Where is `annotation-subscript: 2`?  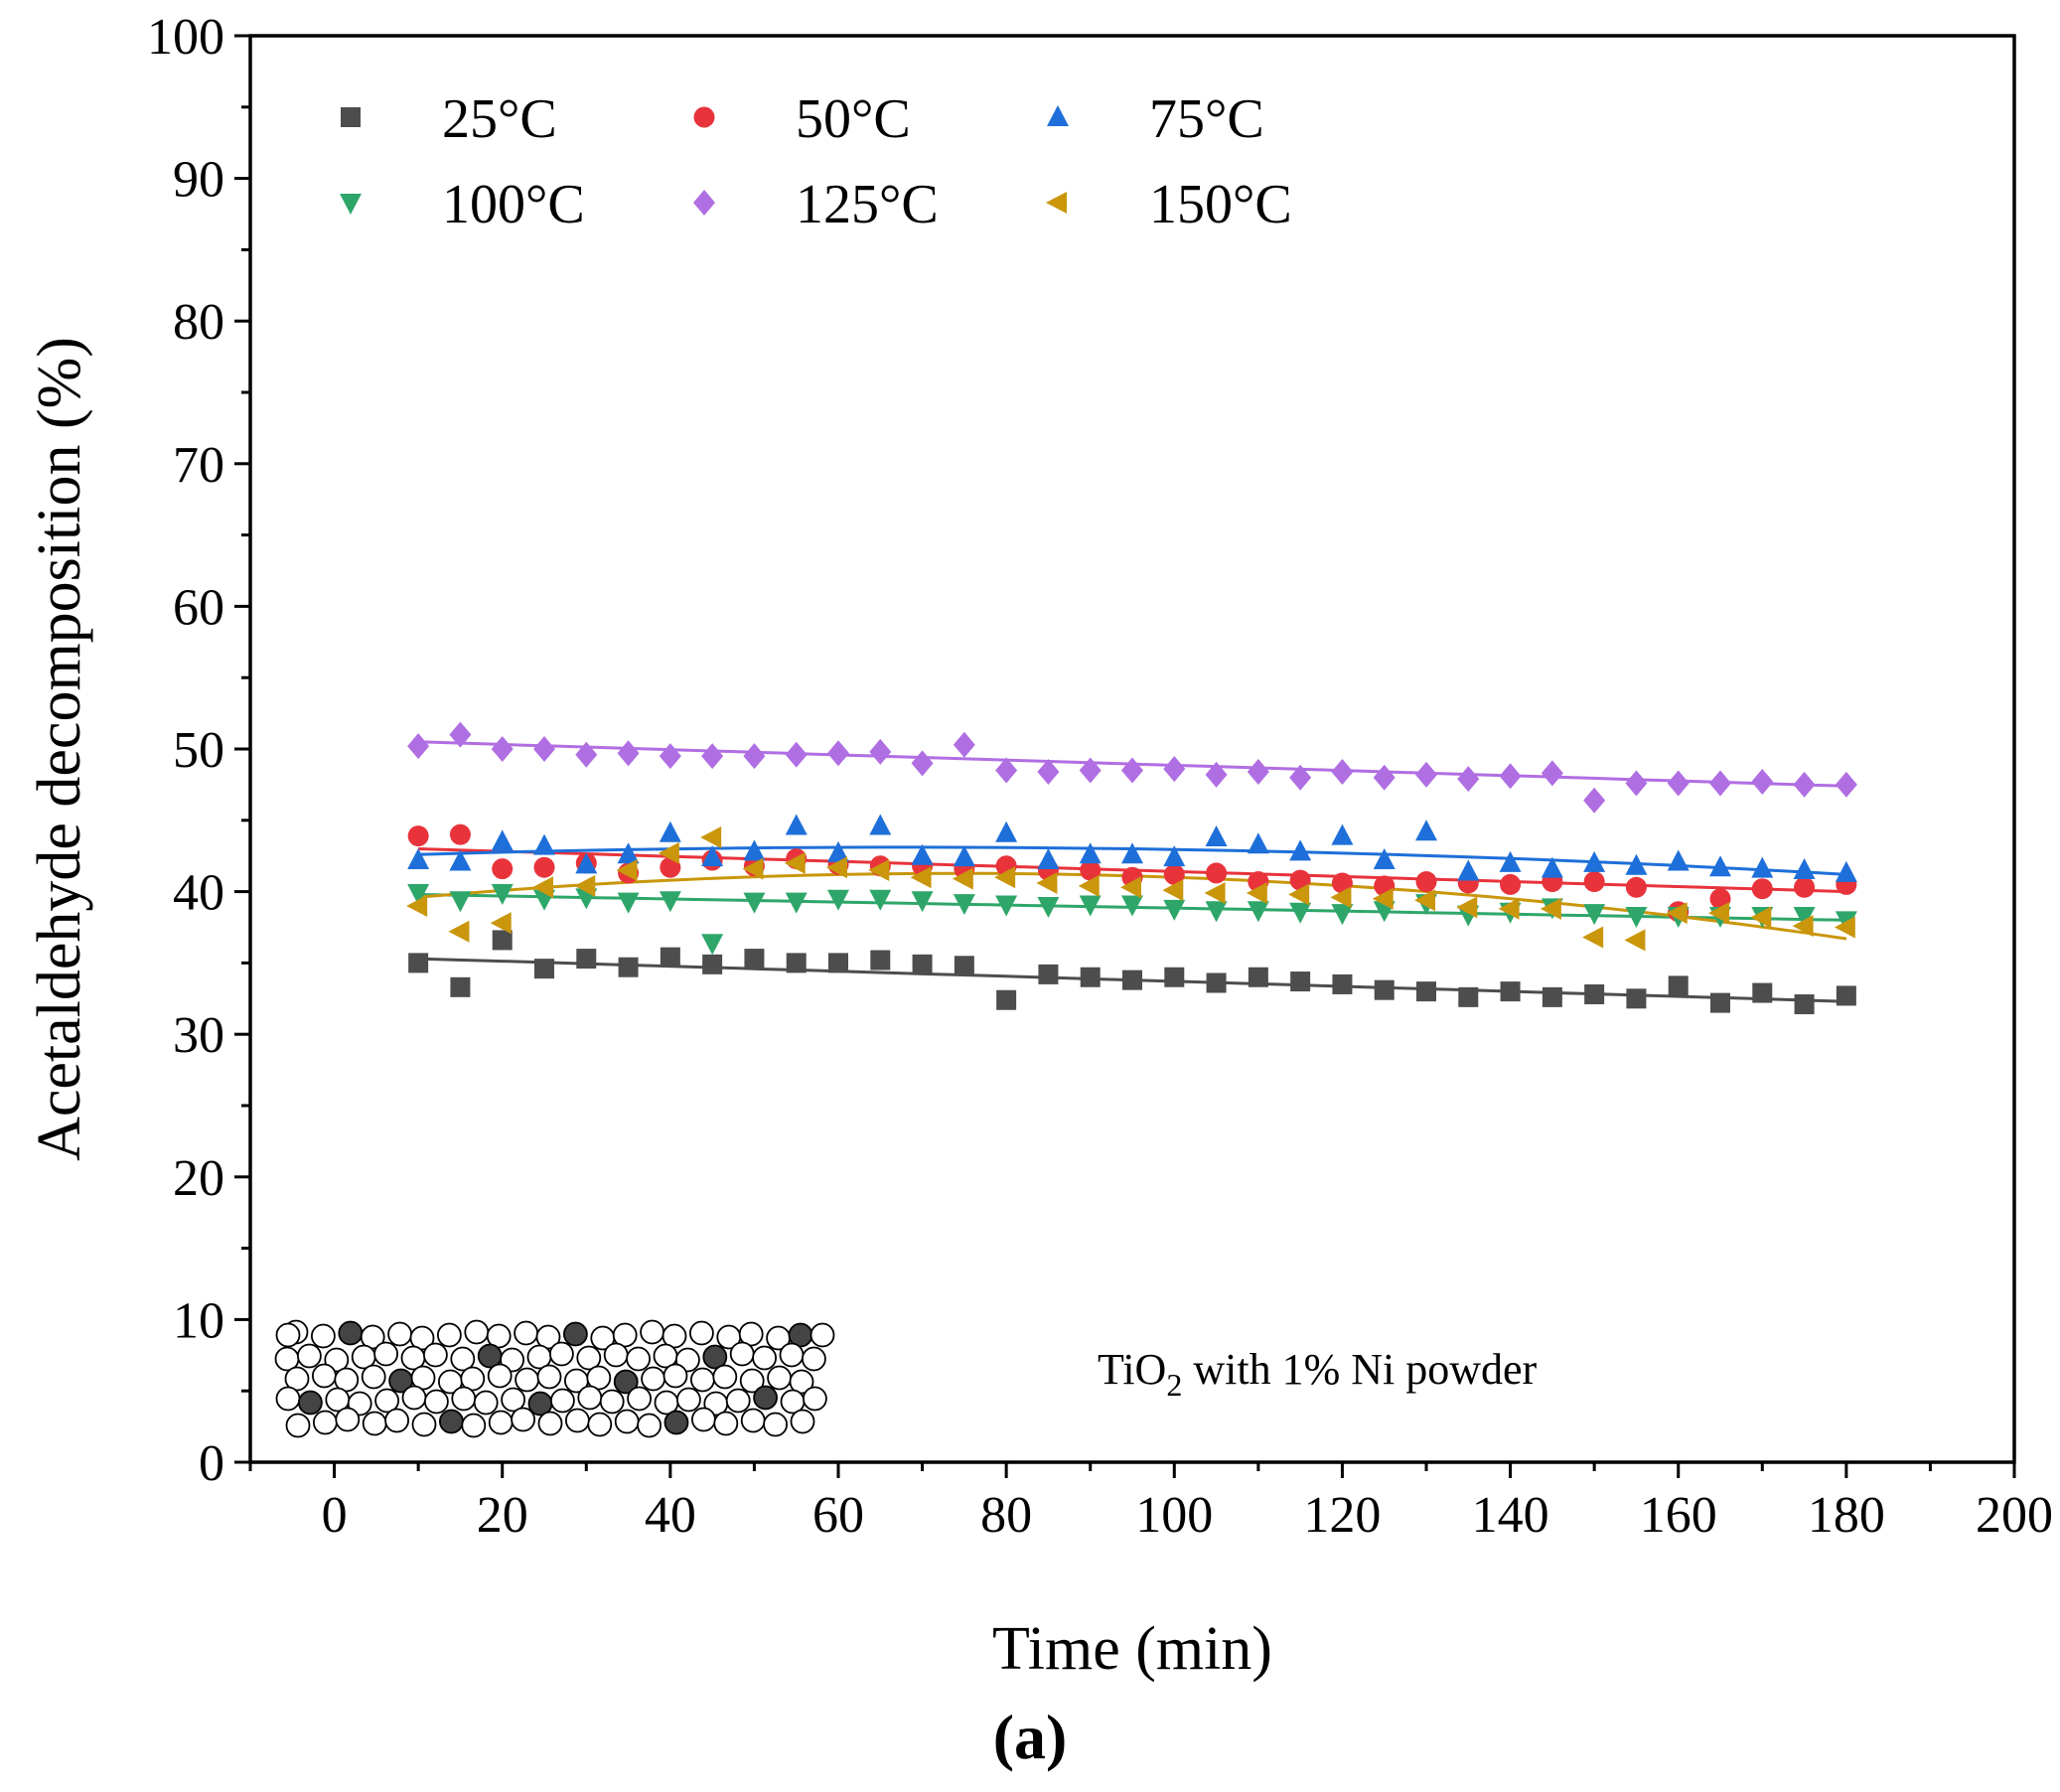
annotation-subscript: 2 is located at coordinates (1174, 1385).